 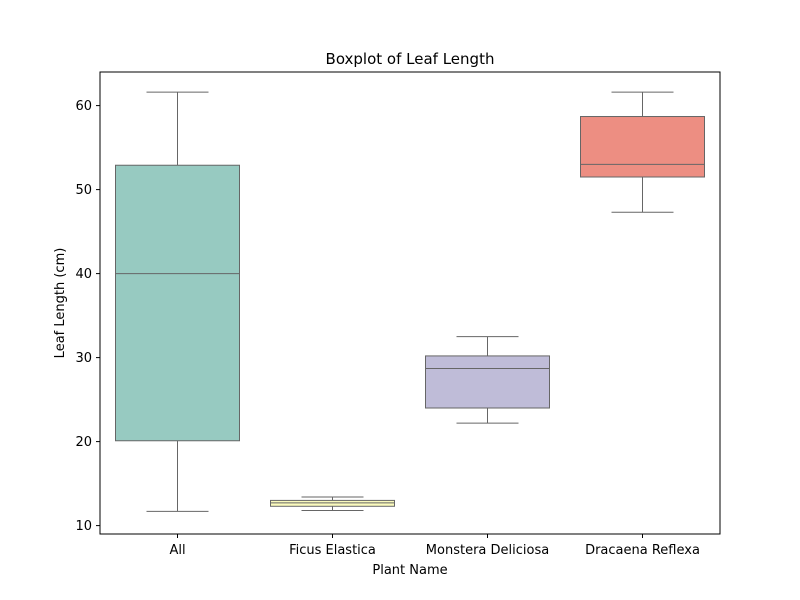 What do you see at coordinates (83, 442) in the screenshot?
I see `y-tick-label: 20` at bounding box center [83, 442].